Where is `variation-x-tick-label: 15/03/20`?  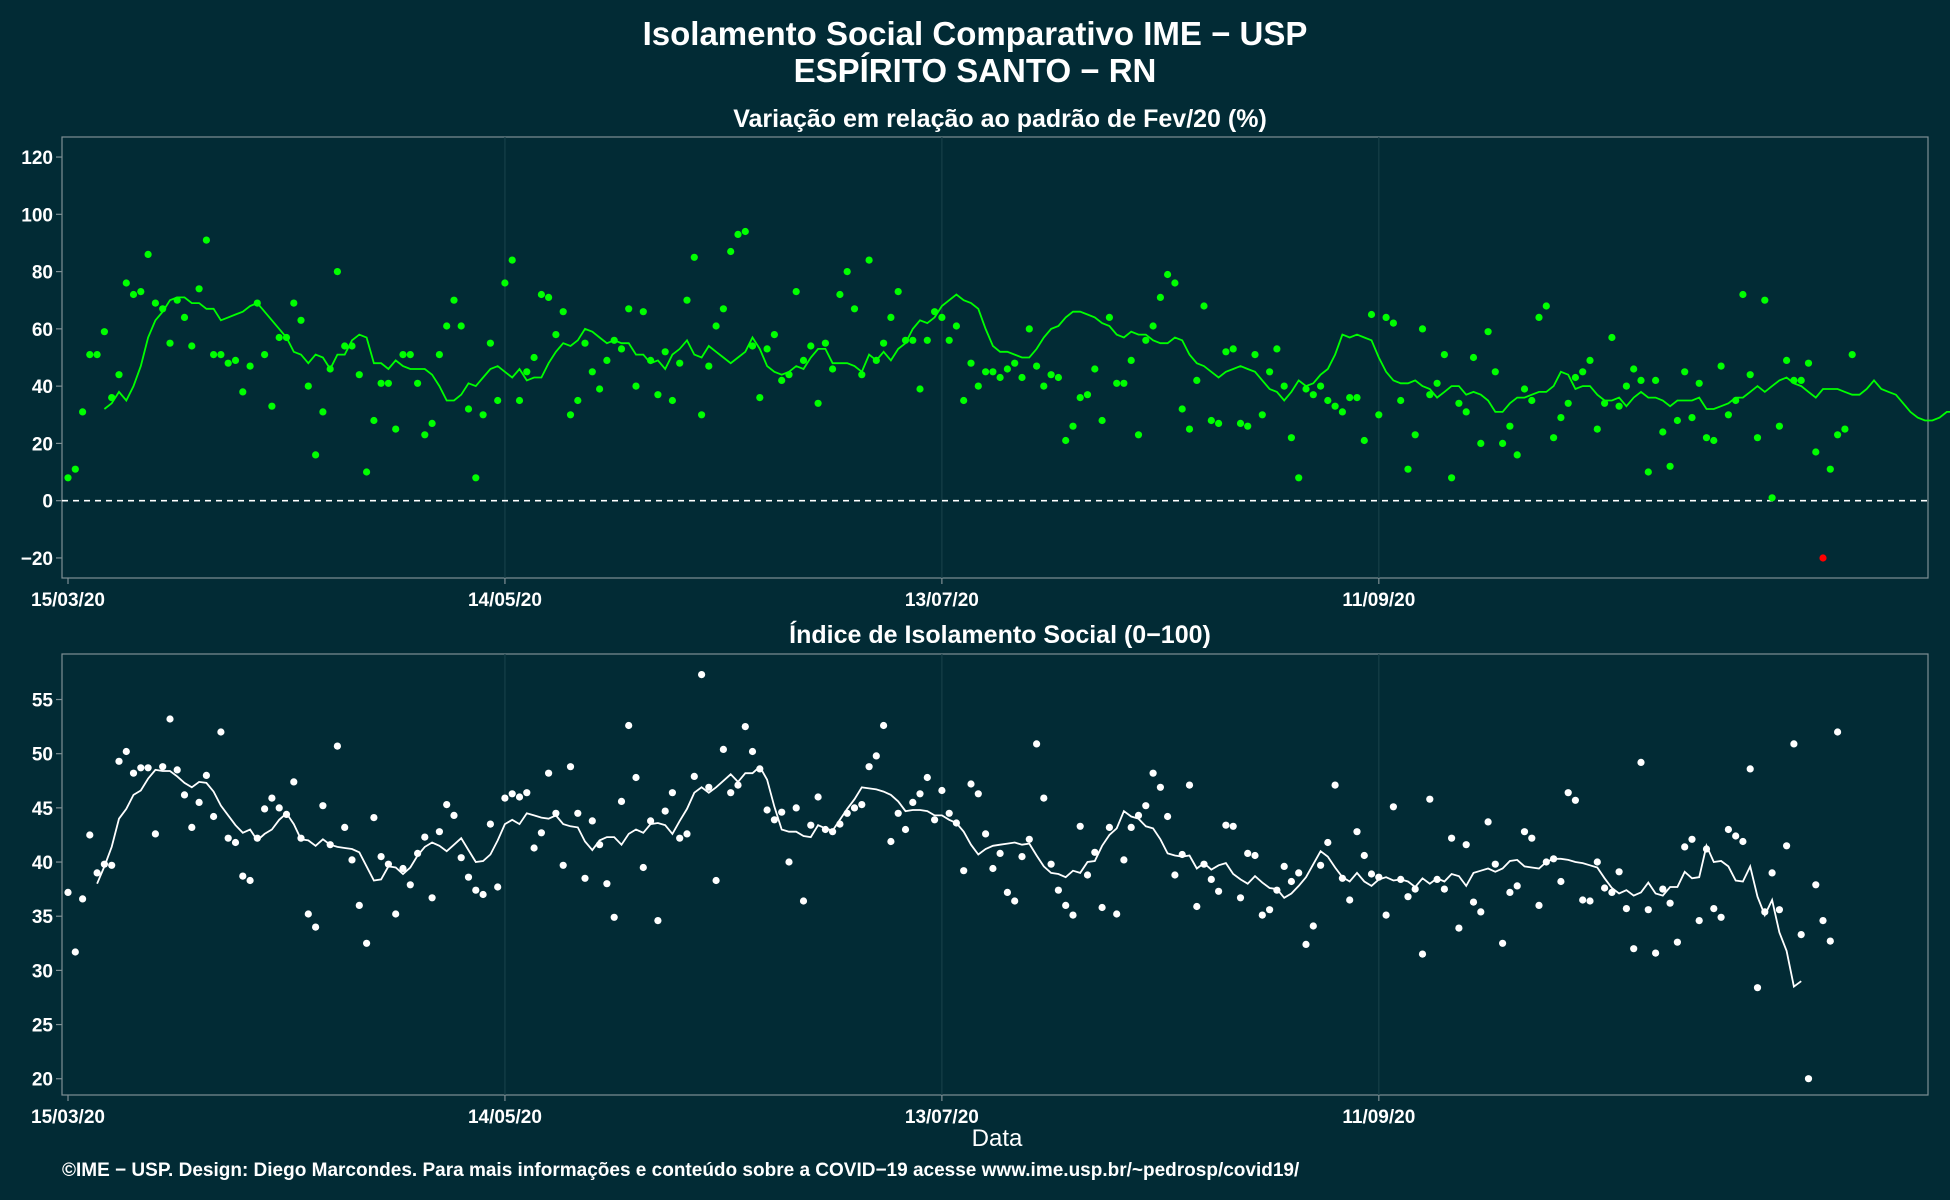 variation-x-tick-label: 15/03/20 is located at coordinates (68, 600).